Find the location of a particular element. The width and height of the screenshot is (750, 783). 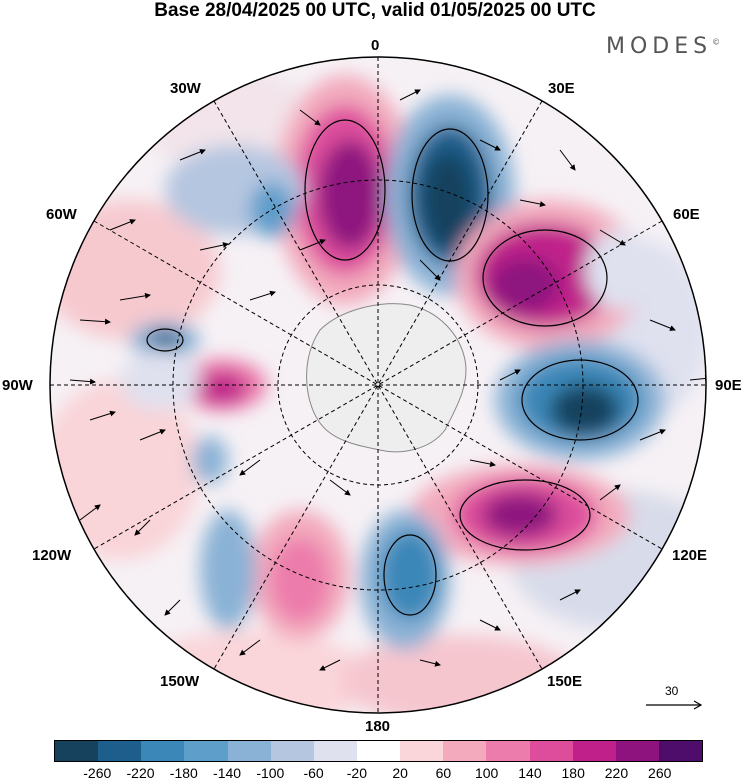

colorbar-tick-label: 140 is located at coordinates (530, 773).